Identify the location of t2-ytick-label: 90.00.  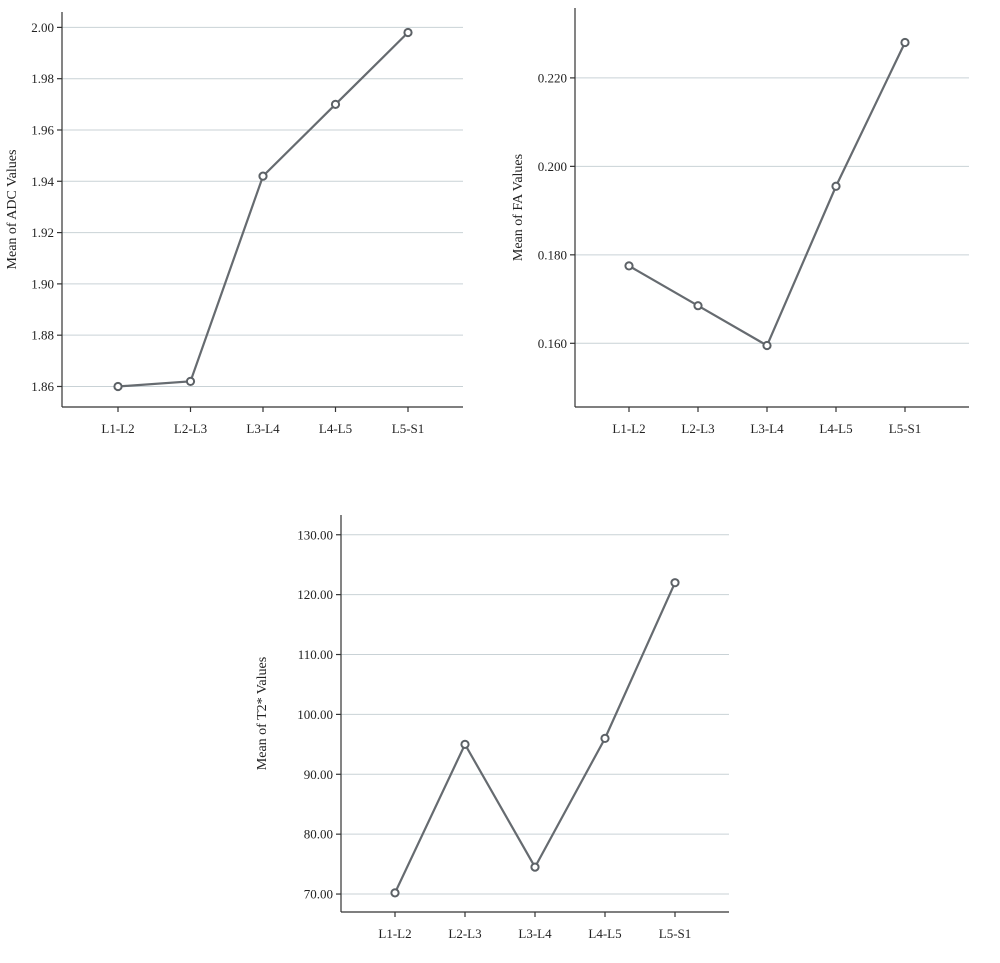
(318, 774).